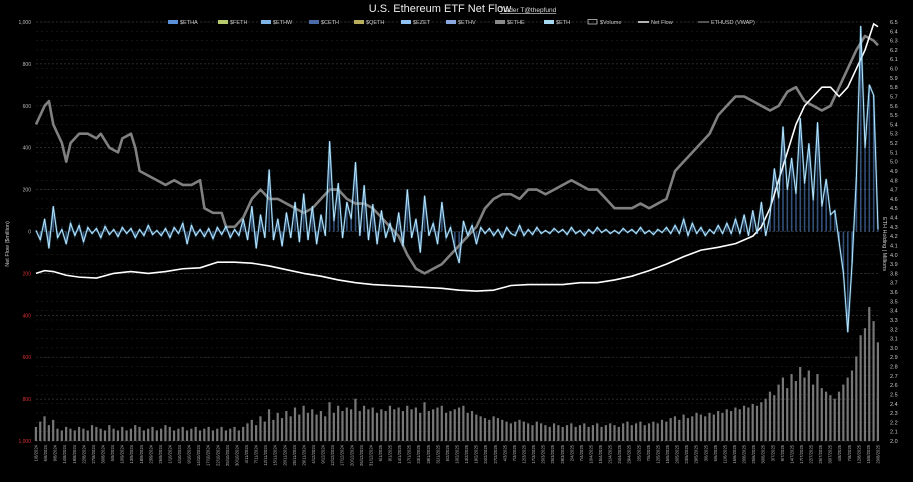  What do you see at coordinates (894, 274) in the screenshot?
I see `right-tick-label: 3.8` at bounding box center [894, 274].